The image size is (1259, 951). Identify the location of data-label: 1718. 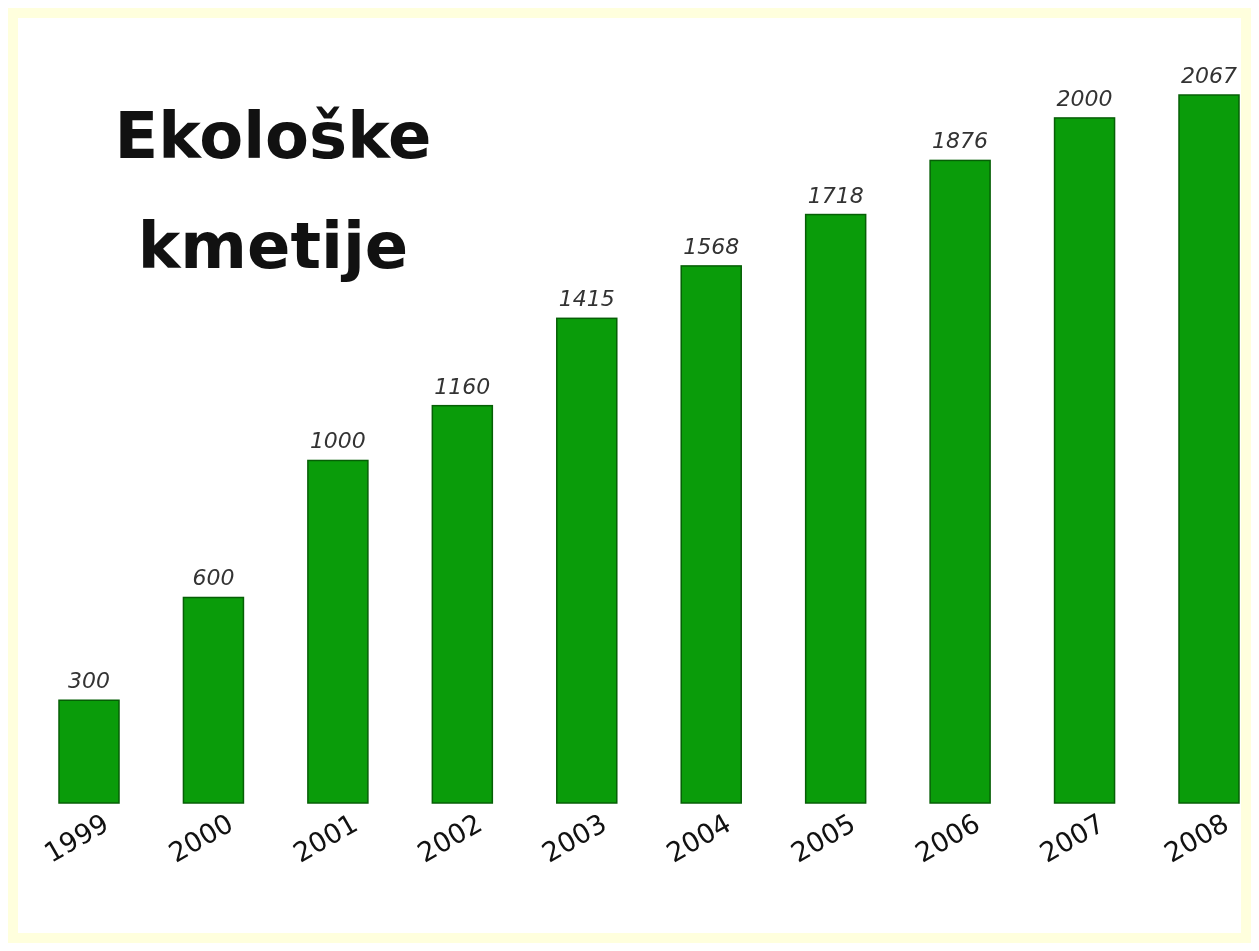
(835, 195).